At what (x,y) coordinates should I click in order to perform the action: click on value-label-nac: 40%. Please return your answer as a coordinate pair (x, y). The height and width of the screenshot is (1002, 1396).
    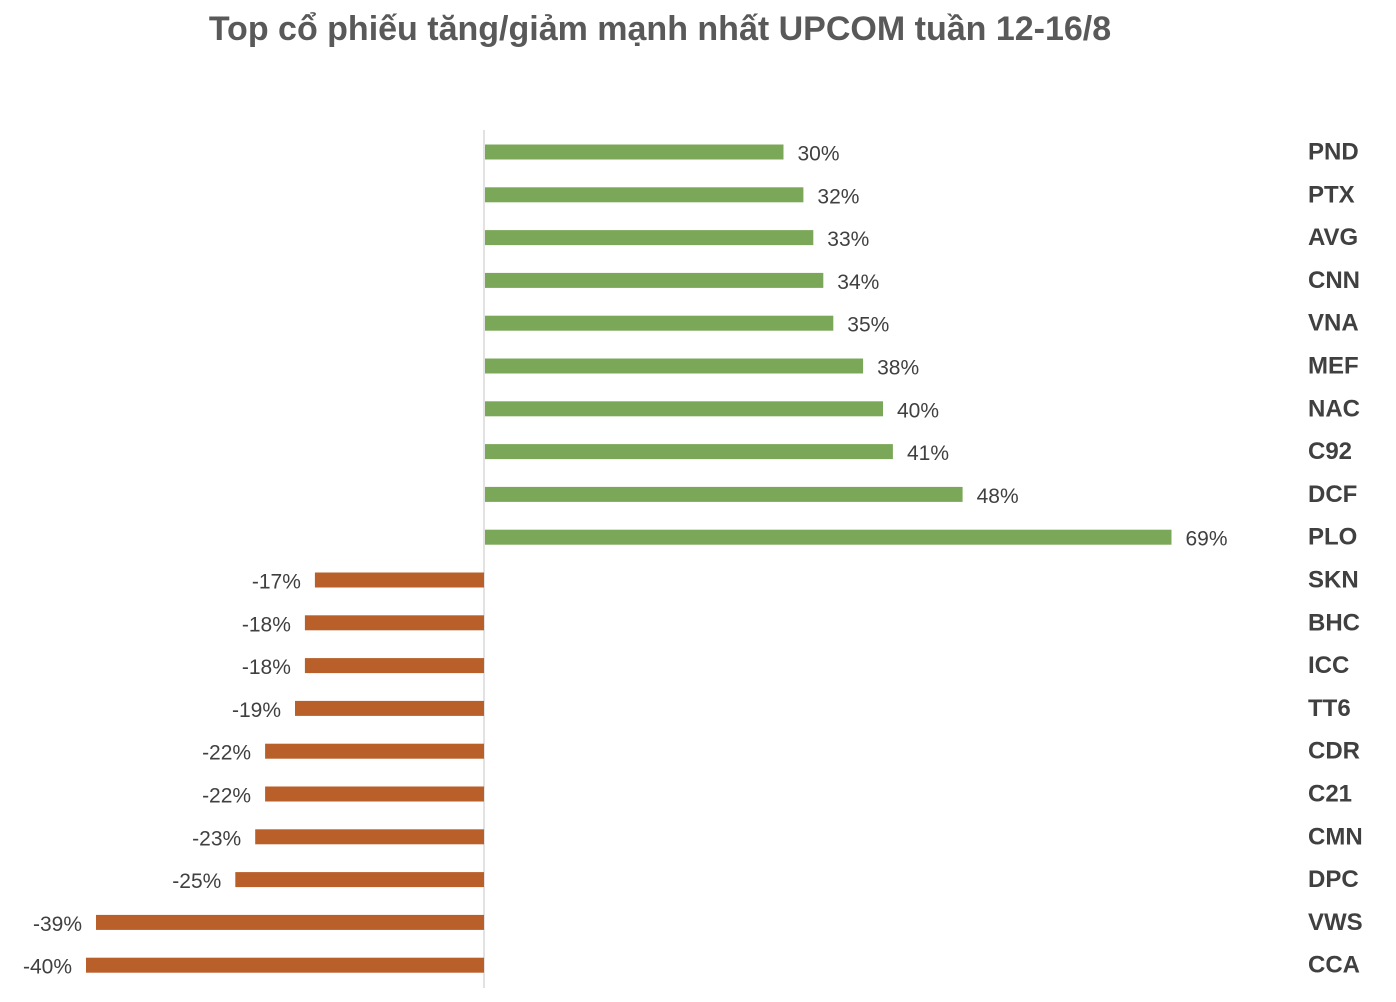
    Looking at the image, I should click on (918, 410).